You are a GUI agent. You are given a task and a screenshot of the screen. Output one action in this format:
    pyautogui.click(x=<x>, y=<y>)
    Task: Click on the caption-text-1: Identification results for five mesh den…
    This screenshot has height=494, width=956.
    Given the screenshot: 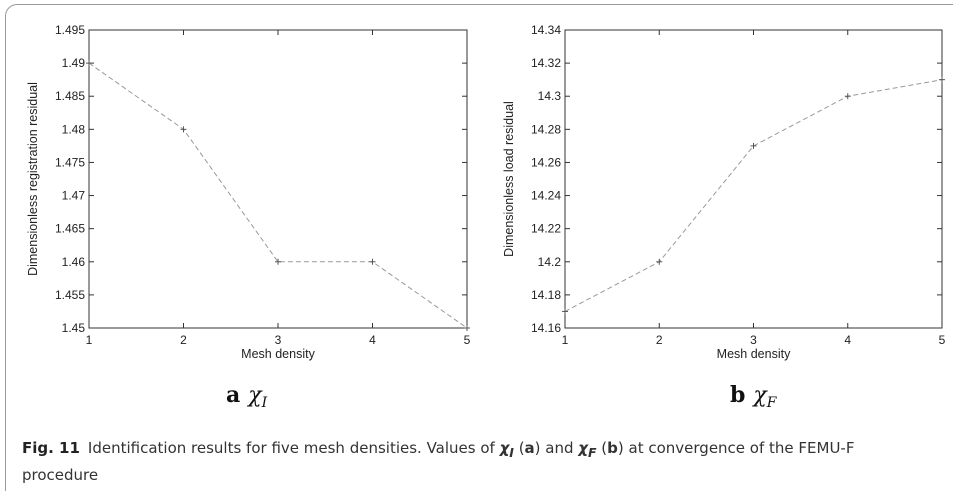 What is the action you would take?
    pyautogui.click(x=293, y=448)
    